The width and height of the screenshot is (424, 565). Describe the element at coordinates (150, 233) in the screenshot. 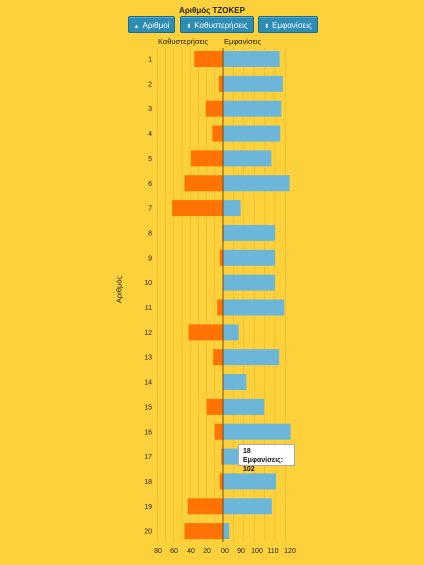

I see `category-label: 8` at that location.